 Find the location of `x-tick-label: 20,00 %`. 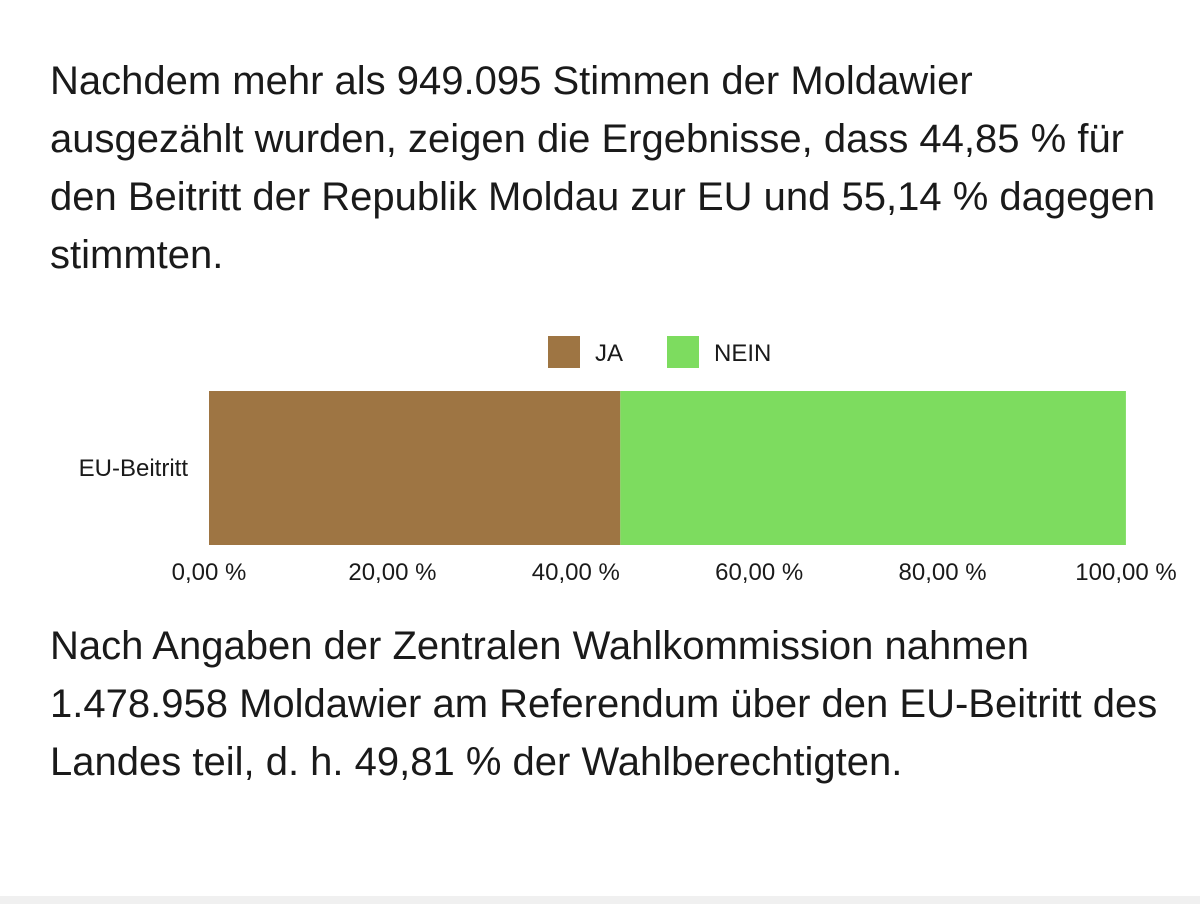

x-tick-label: 20,00 % is located at coordinates (392, 572).